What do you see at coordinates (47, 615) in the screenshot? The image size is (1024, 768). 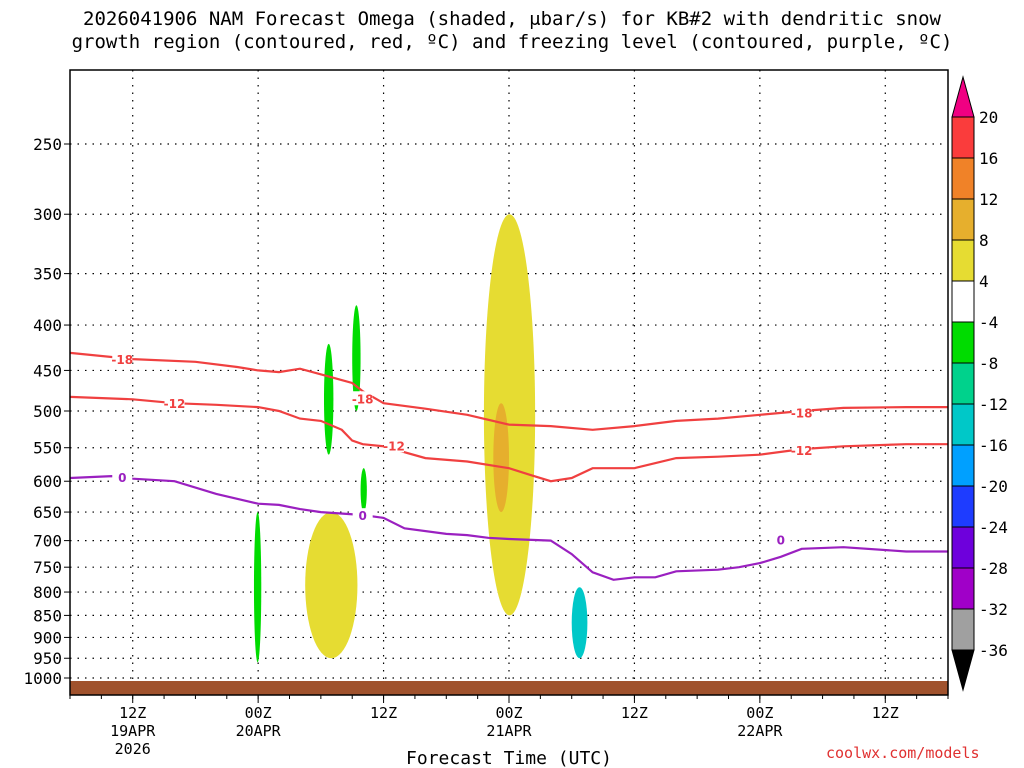 I see `pressure-label: 850` at bounding box center [47, 615].